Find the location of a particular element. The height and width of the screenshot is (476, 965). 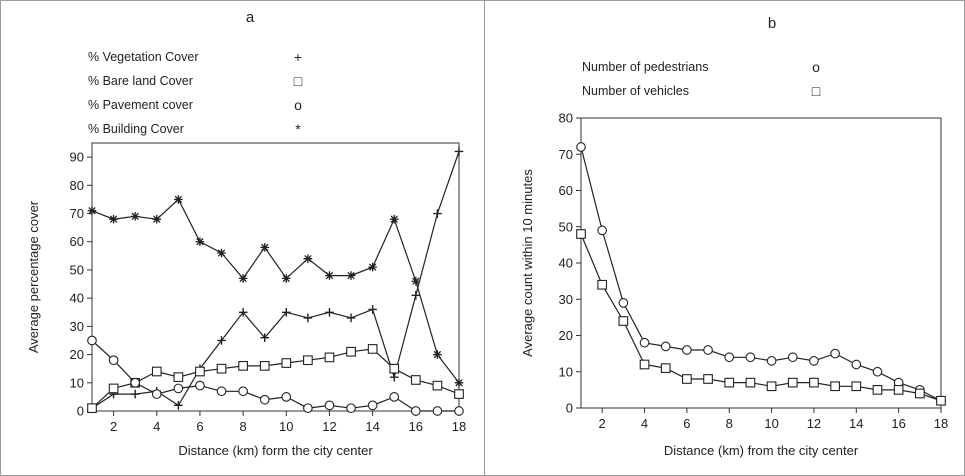

panel-a-y-tick-label: 90 is located at coordinates (77, 157).